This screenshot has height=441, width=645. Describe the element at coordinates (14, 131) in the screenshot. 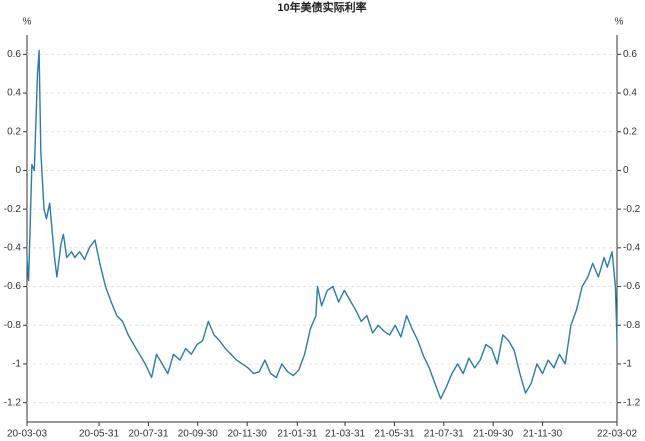

I see `y-tick-label: 0.2` at that location.